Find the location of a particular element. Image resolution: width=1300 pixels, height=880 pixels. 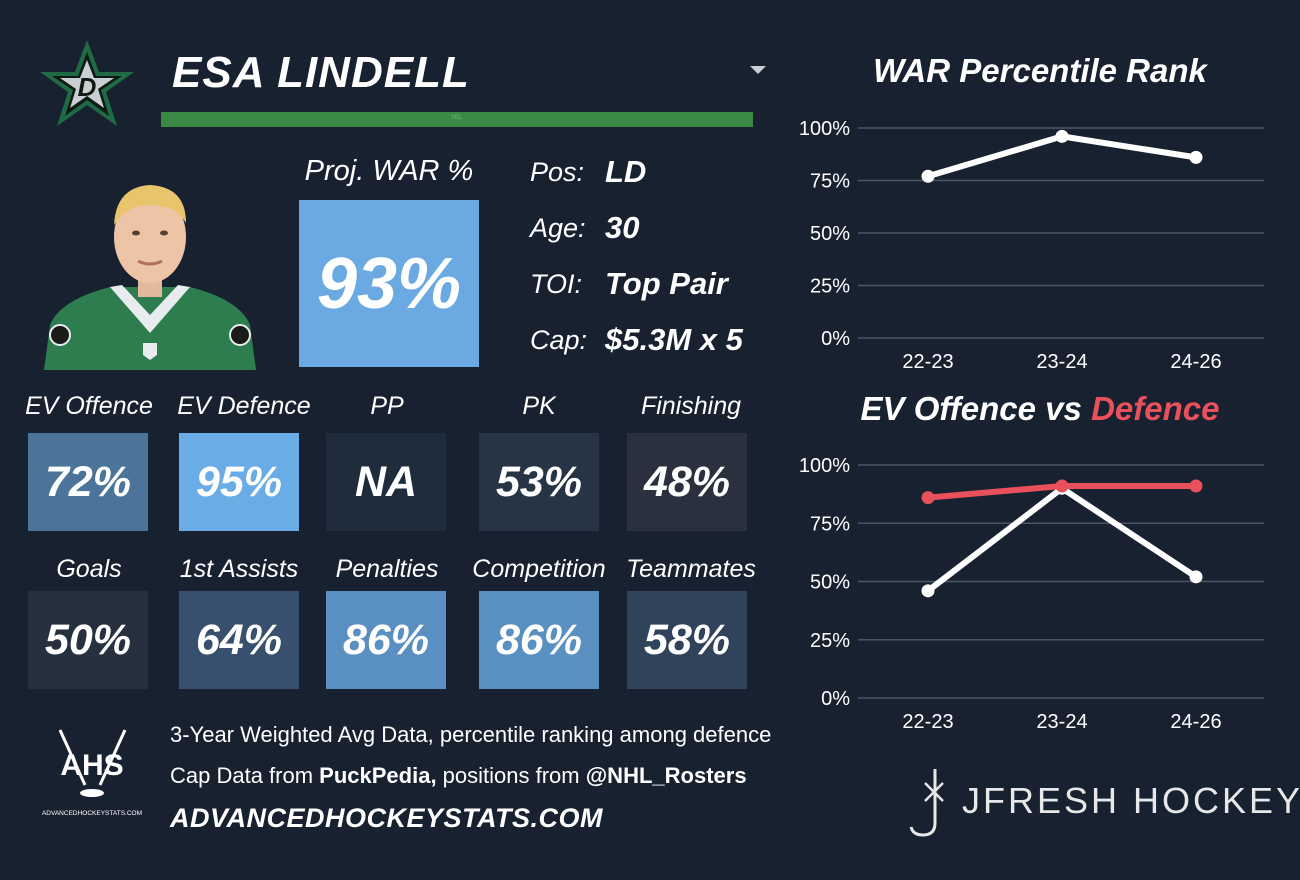

player-name: ESA LINDELL is located at coordinates (321, 72).